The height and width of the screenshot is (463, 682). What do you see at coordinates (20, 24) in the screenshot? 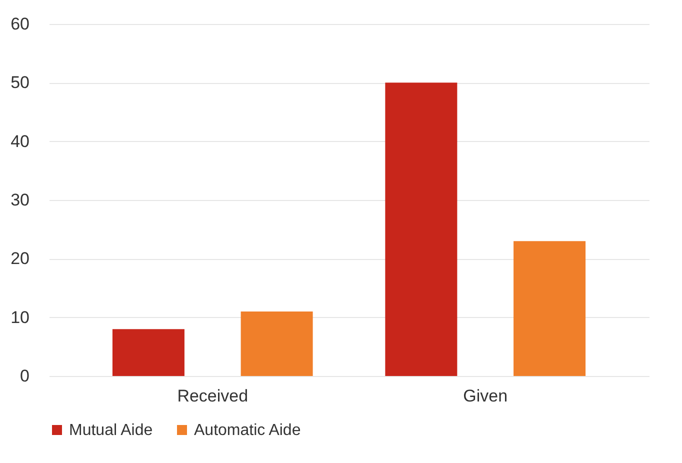
I see `y-tick-label: 60` at bounding box center [20, 24].